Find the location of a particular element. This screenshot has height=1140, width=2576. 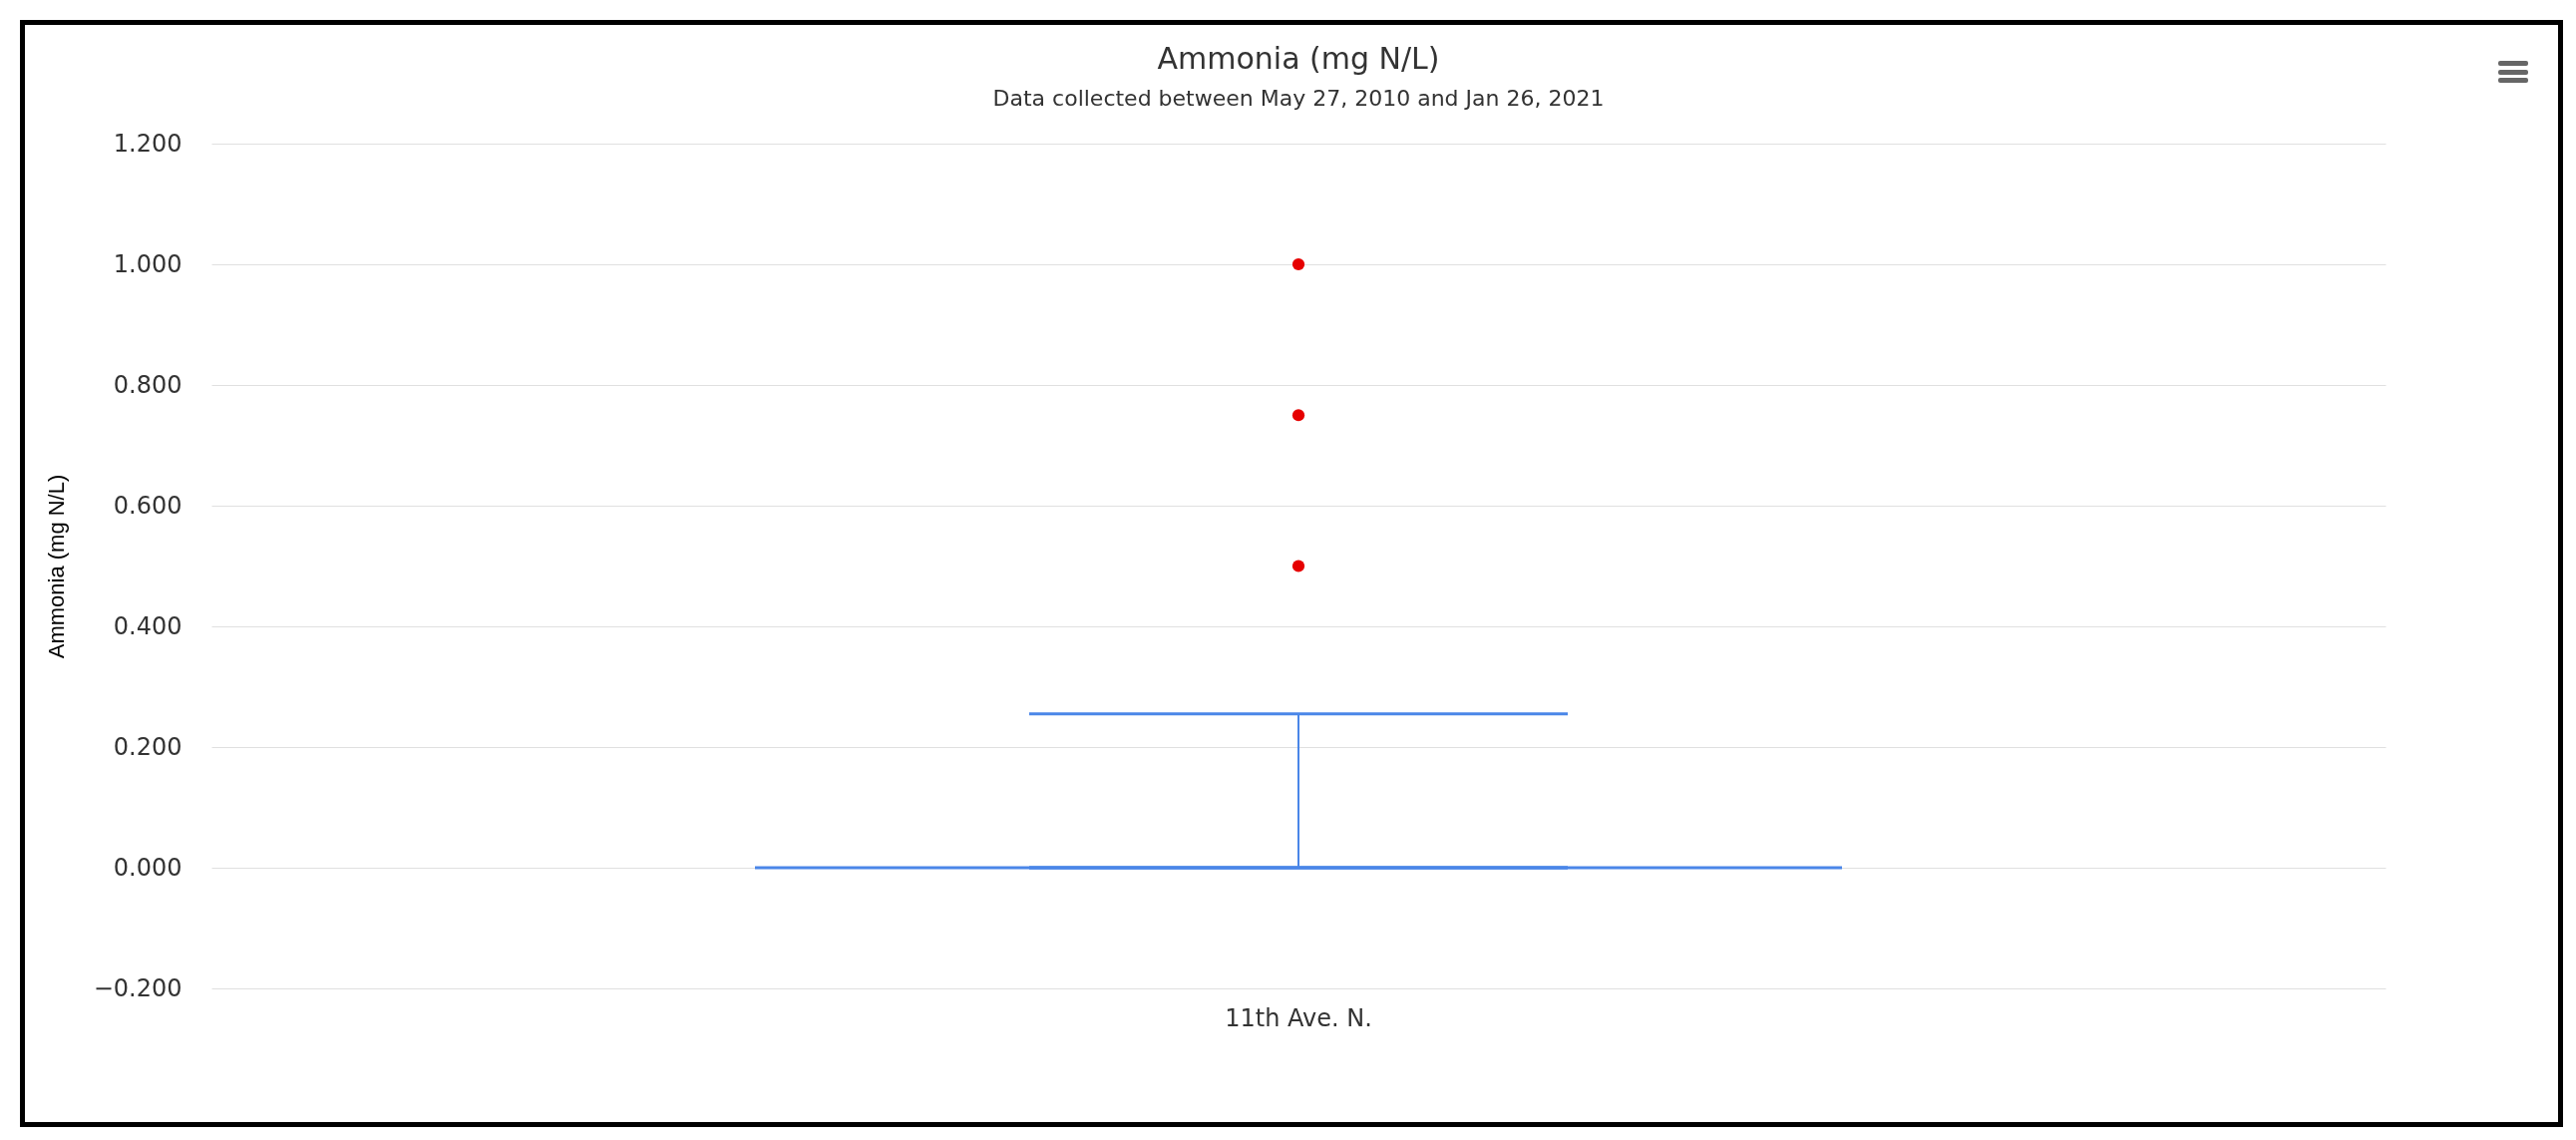

y-tick-label: −0.200 is located at coordinates (138, 987).